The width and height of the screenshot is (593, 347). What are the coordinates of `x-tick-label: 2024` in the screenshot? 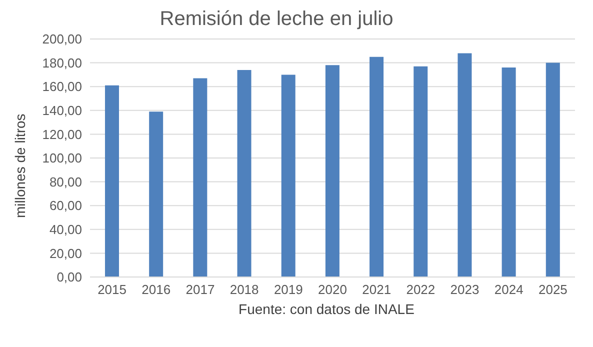 It's located at (509, 290).